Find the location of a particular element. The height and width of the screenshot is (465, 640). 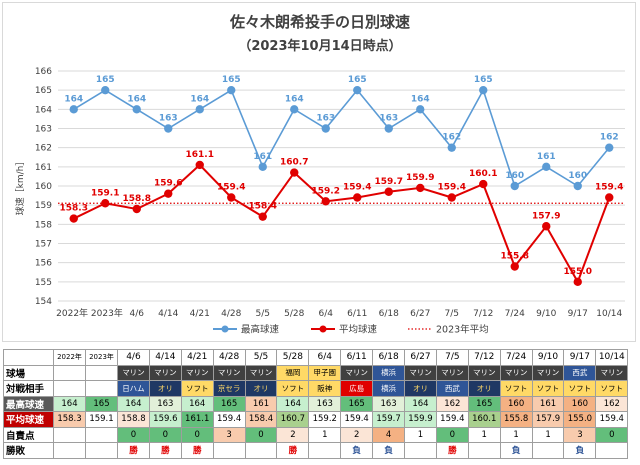

data-label: 163 is located at coordinates (325, 119).